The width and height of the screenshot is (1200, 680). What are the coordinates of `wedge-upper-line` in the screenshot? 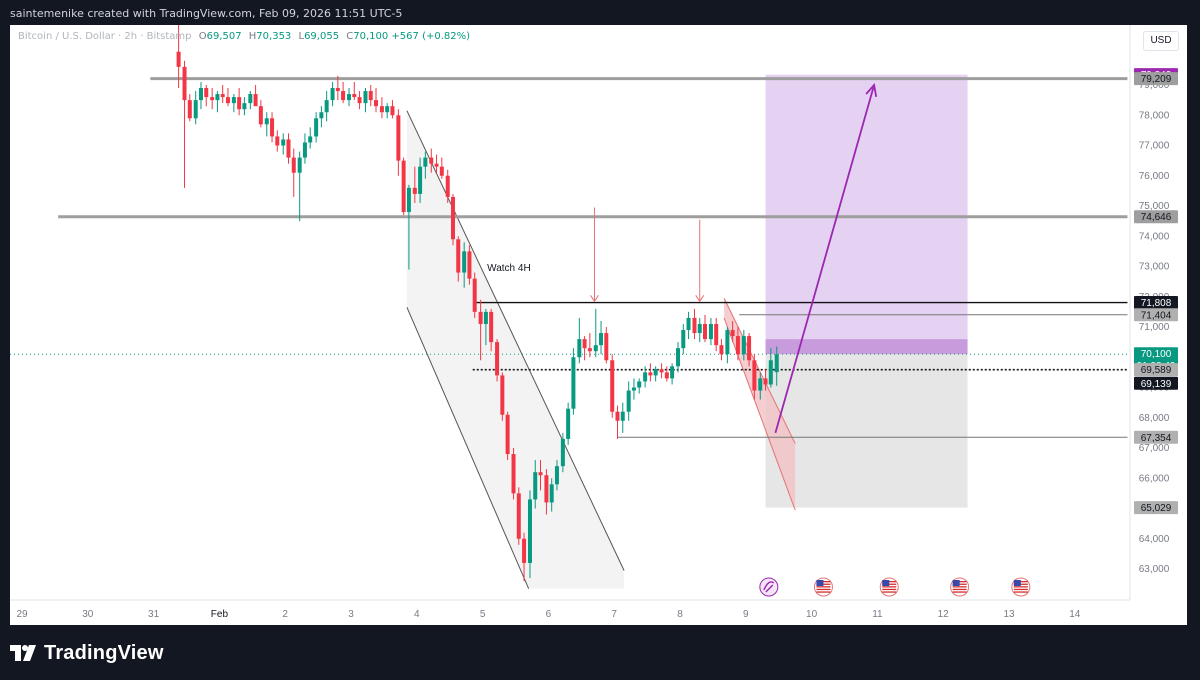 It's located at (759, 371).